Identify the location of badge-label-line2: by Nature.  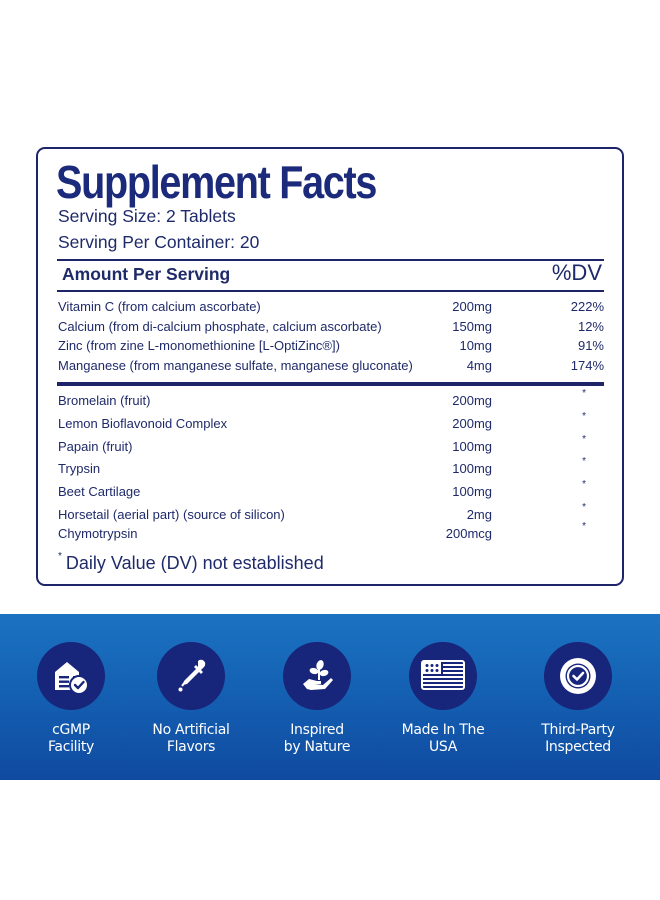
(317, 747).